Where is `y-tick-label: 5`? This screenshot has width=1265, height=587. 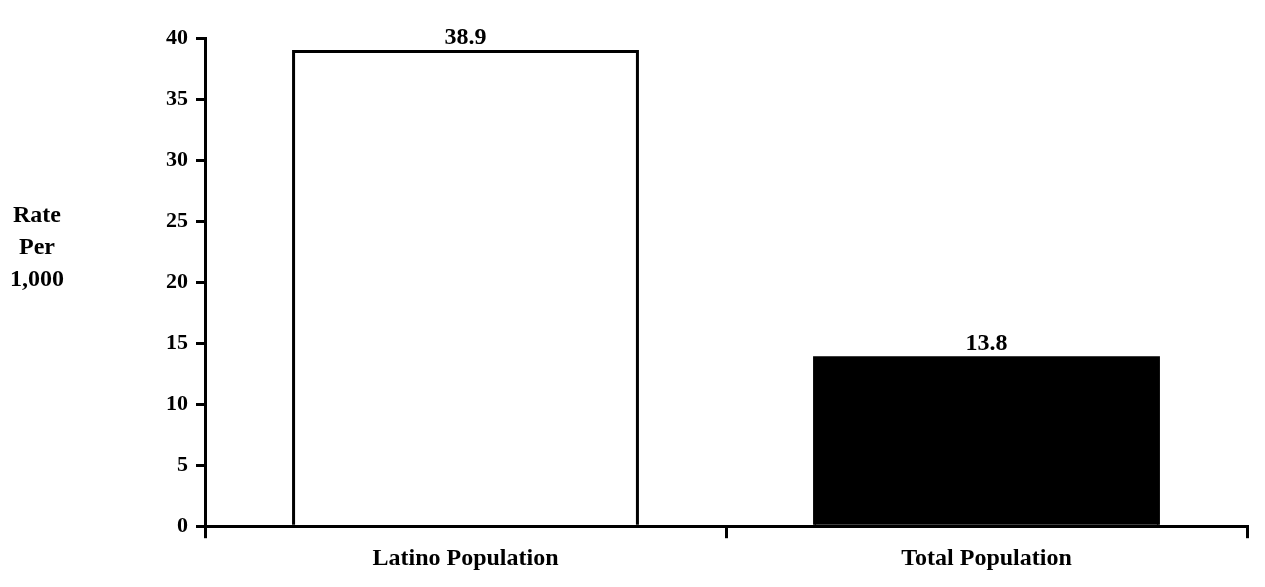
y-tick-label: 5 is located at coordinates (182, 463).